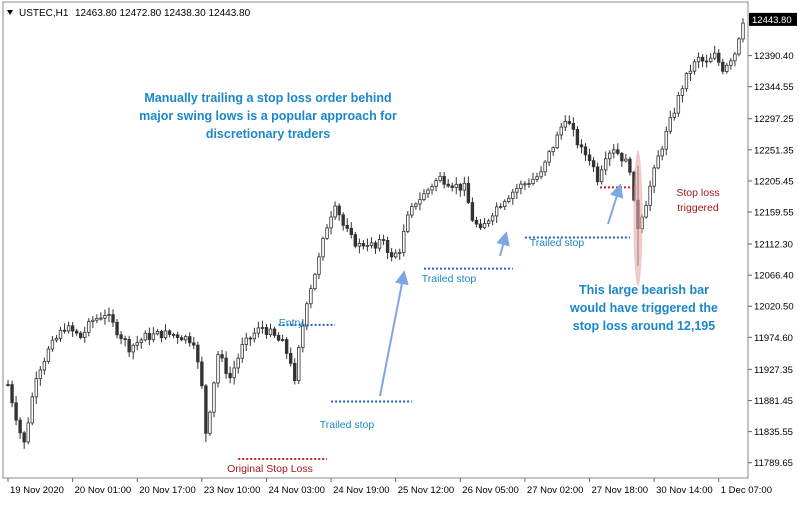 The height and width of the screenshot is (506, 799). I want to click on current-price-tag: 12443.80, so click(773, 19).